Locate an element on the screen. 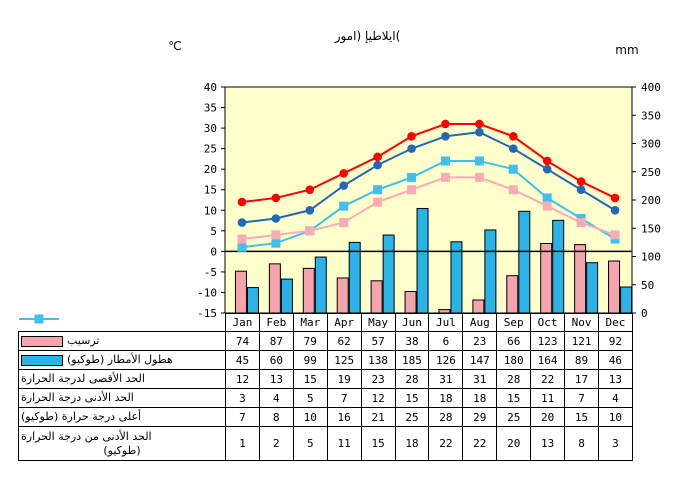 This screenshot has width=694, height=487. value-cell: 60 is located at coordinates (276, 360).